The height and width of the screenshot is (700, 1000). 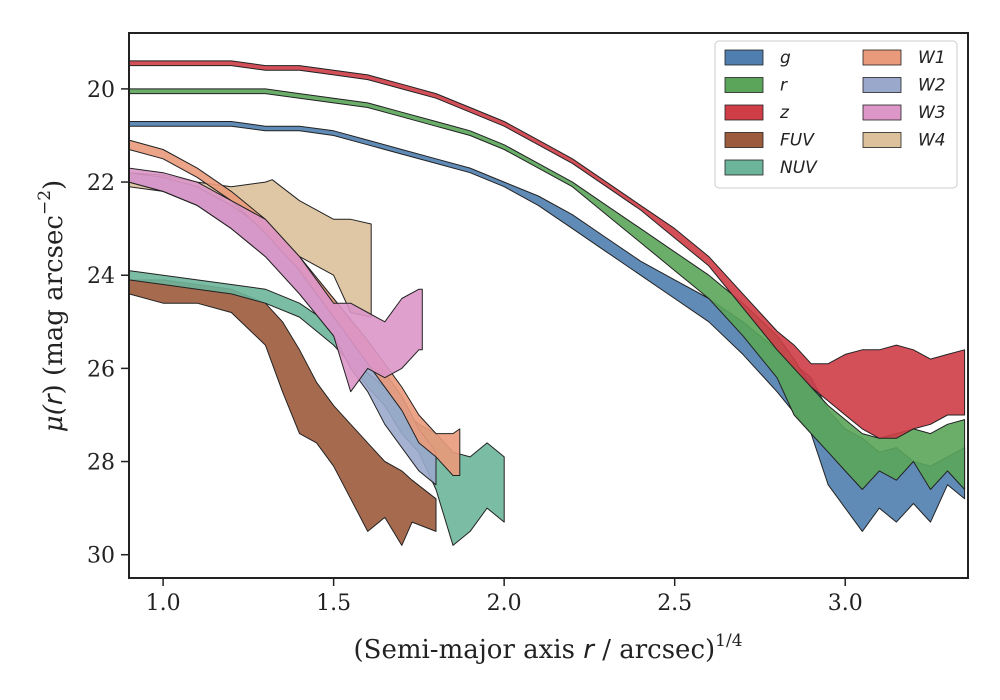 What do you see at coordinates (101, 369) in the screenshot?
I see `y-tick-label: 26` at bounding box center [101, 369].